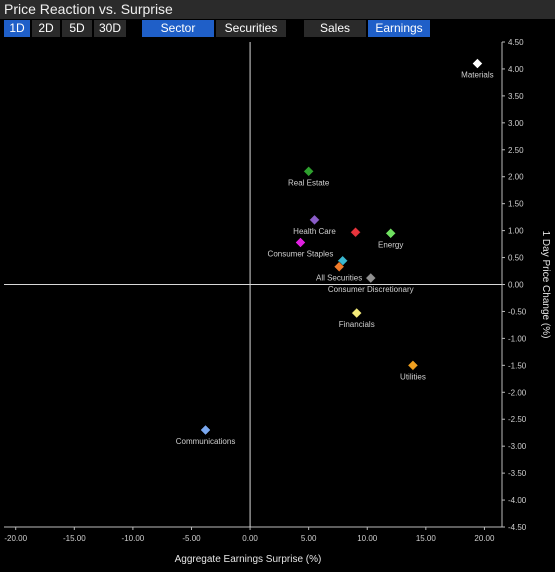  Describe the element at coordinates (516, 69) in the screenshot. I see `y-tick-label: 4.00` at that location.